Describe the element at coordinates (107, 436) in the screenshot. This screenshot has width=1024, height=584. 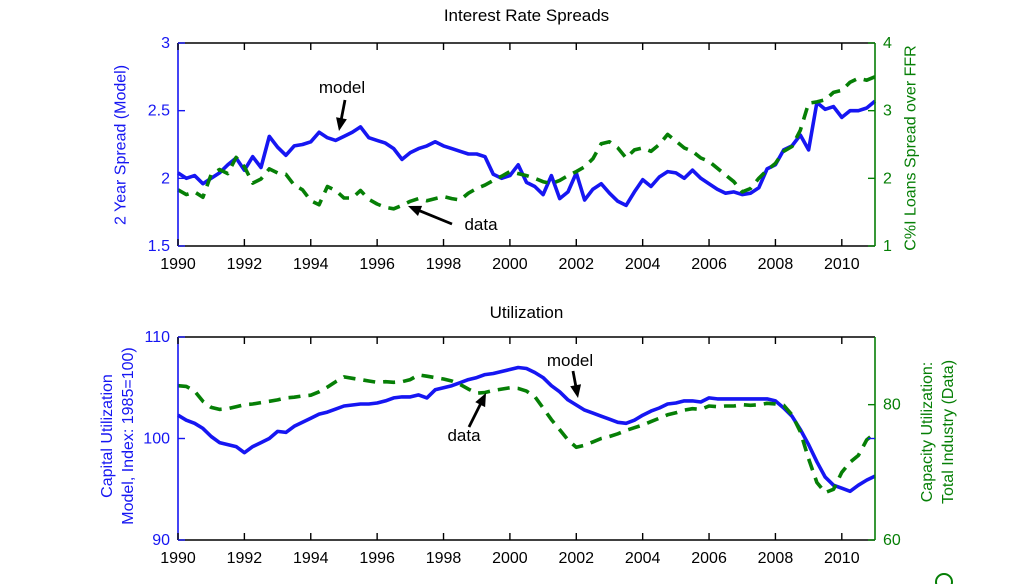
I see `bottom-left-axis-label-line1: Capital Utilization` at that location.